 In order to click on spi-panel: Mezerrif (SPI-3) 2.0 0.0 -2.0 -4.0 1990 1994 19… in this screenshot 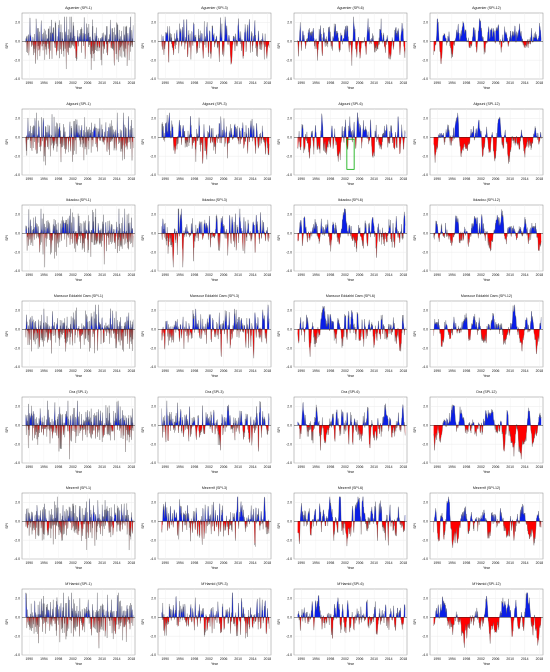, I will do `click(206, 528)`.